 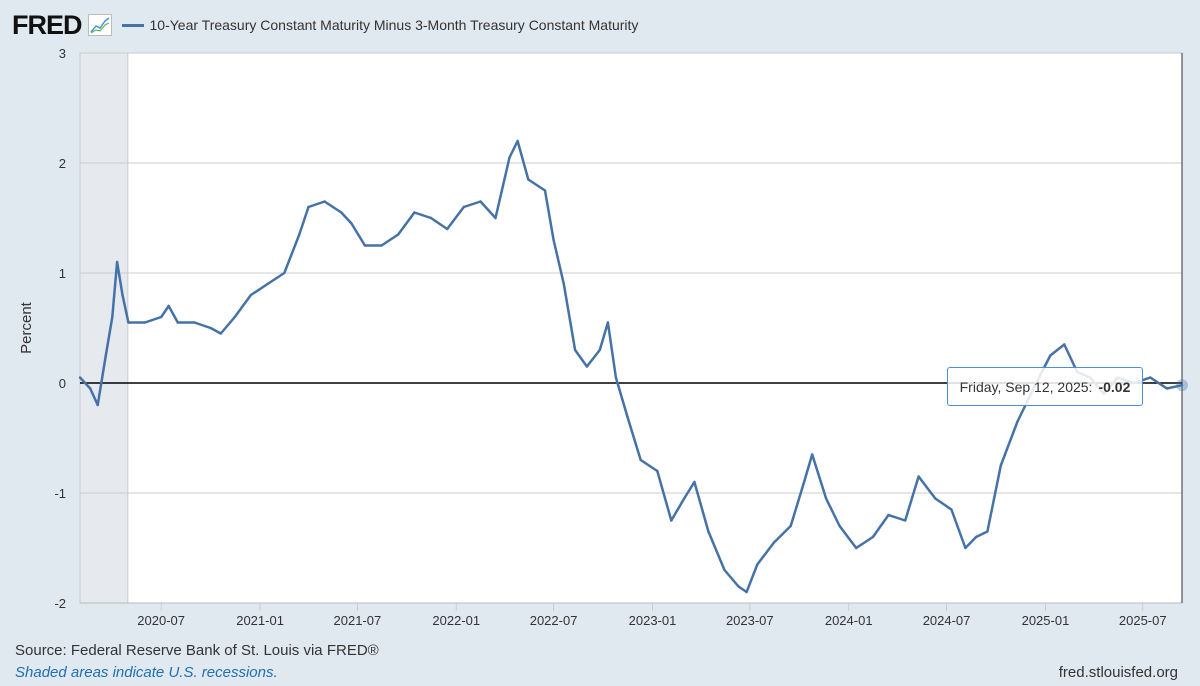 I want to click on recession-note-link: Shaded areas indicate U.S. recessions., so click(x=146, y=672).